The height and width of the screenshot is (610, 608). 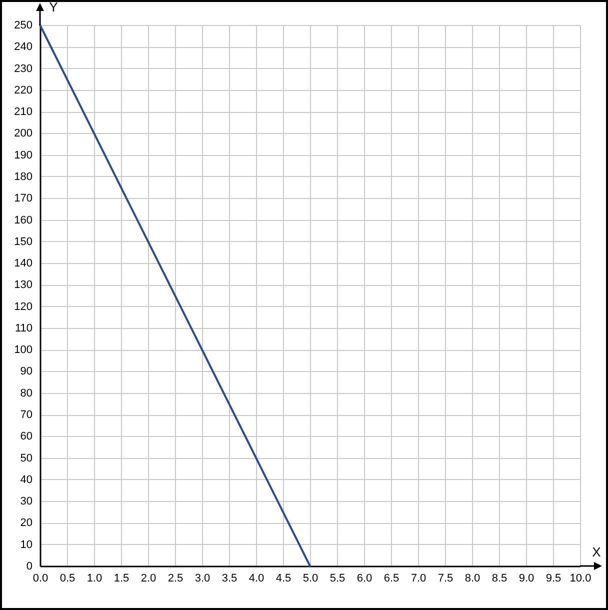 I want to click on x-tick-label: 9.0, so click(x=526, y=578).